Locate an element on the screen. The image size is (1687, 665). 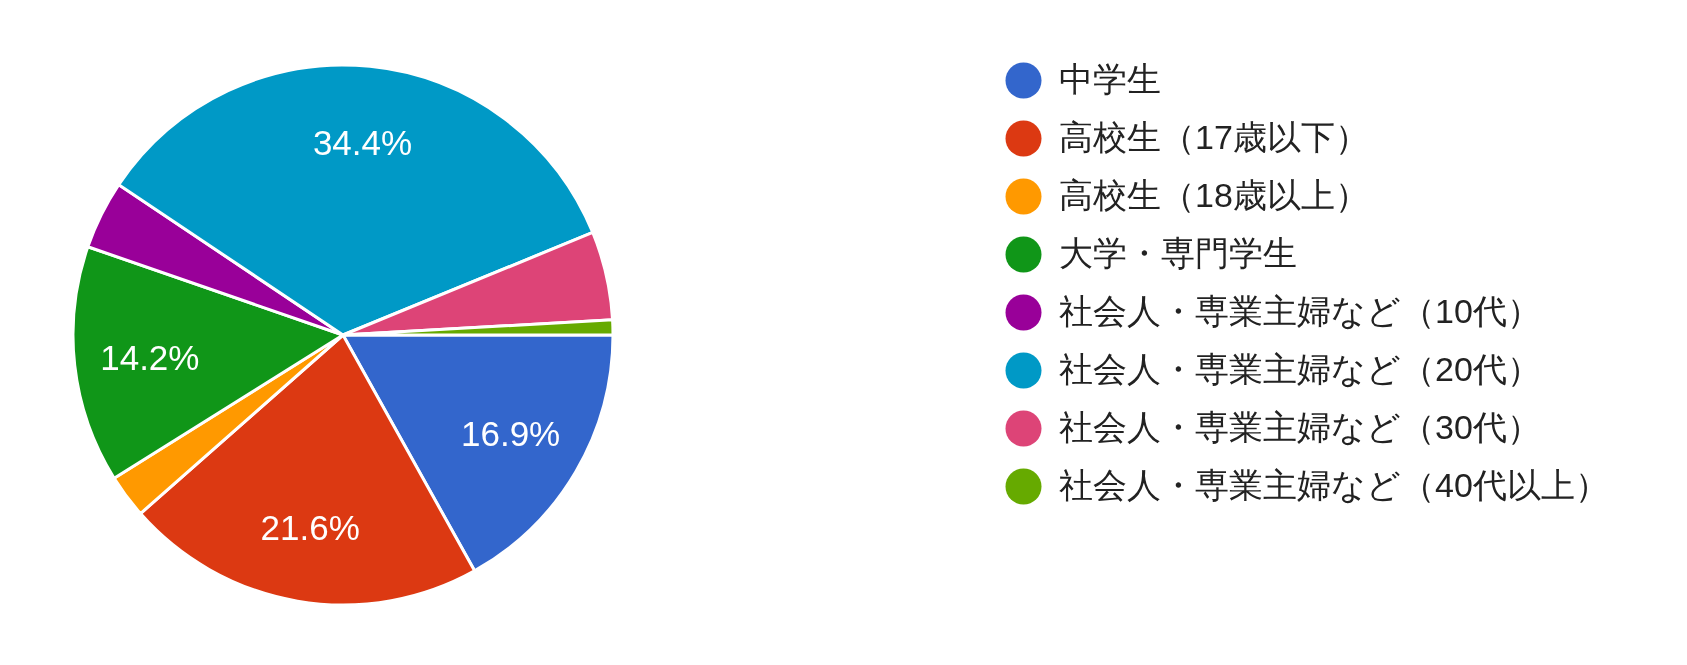
legend-label: 社会人・専業主婦など（30代） is located at coordinates (1300, 427).